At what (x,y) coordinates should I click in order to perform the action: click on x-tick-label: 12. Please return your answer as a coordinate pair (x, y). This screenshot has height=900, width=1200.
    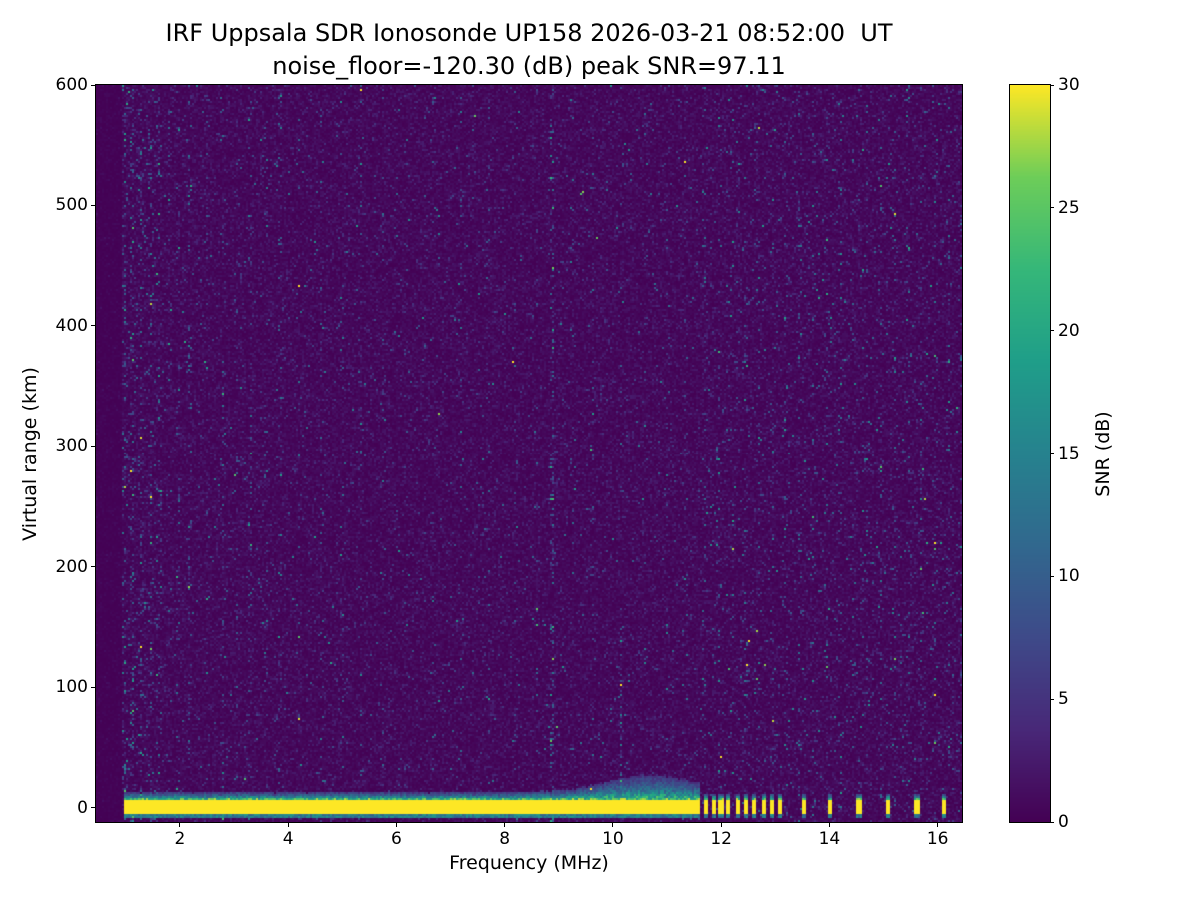
    Looking at the image, I should click on (721, 839).